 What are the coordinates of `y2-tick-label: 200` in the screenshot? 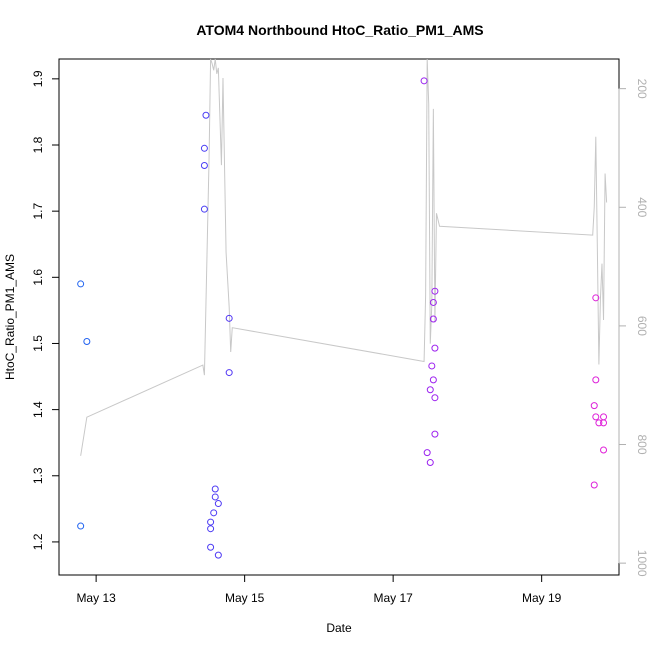 It's located at (642, 89).